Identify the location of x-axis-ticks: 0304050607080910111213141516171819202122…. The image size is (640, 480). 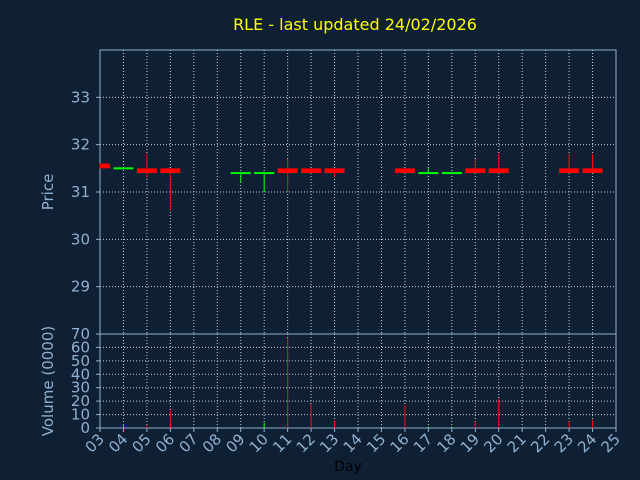
(353, 442).